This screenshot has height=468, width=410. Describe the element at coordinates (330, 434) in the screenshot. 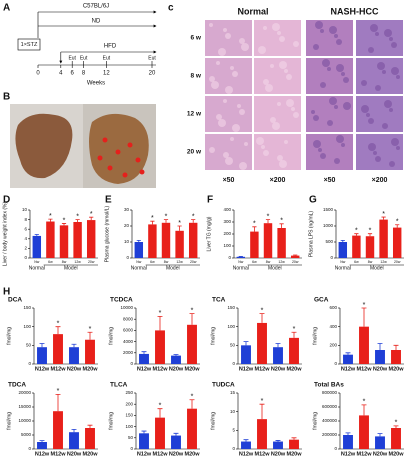

I see `y-tick-label: 200000` at that location.